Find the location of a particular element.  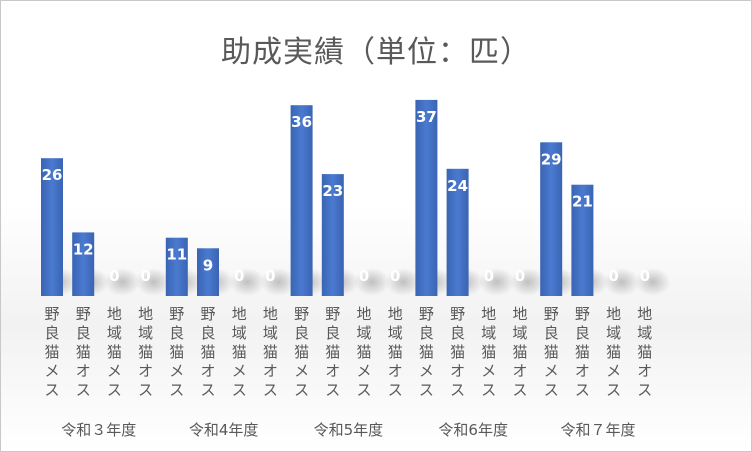

data-label: 26 is located at coordinates (52, 175).